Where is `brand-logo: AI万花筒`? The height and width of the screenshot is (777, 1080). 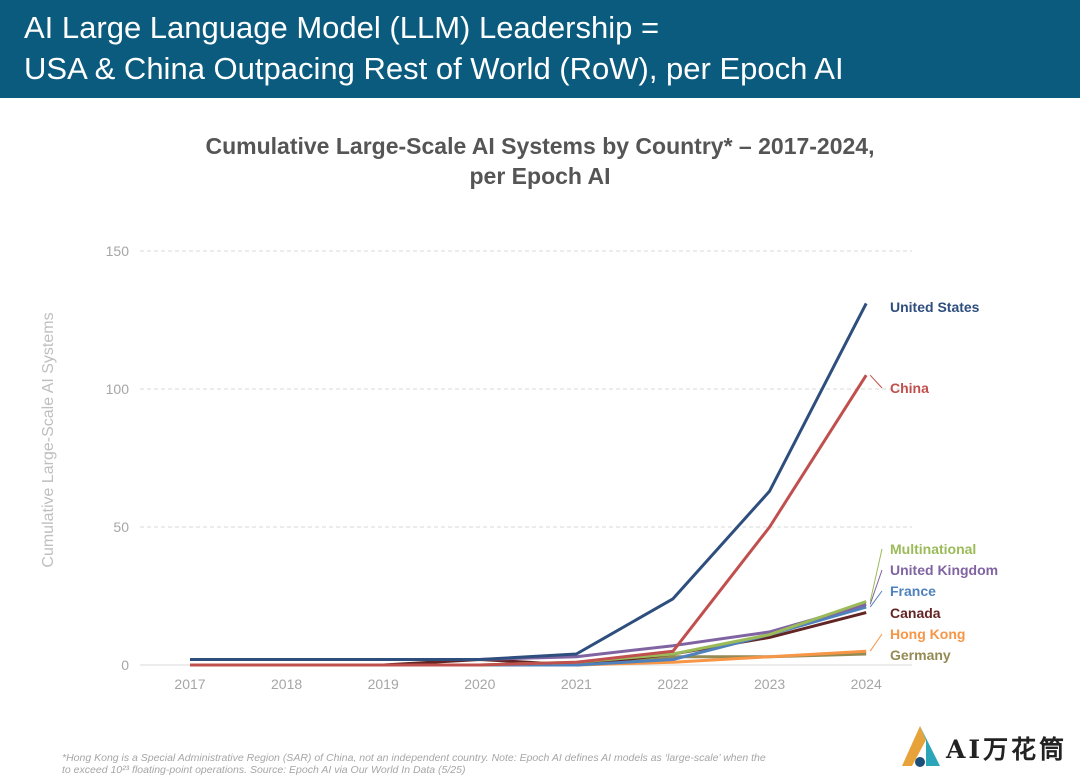
brand-logo: AI万花筒 is located at coordinates (985, 747).